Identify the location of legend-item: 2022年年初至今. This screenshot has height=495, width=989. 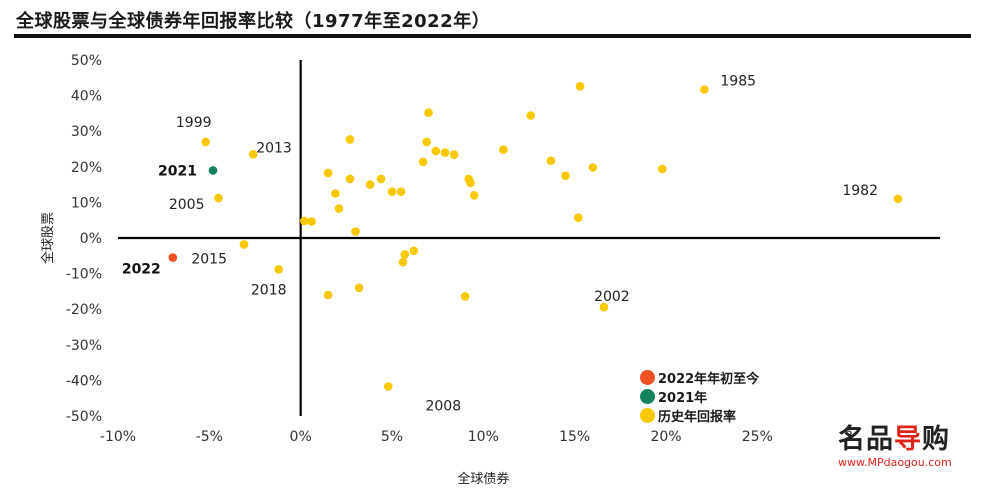
(700, 377).